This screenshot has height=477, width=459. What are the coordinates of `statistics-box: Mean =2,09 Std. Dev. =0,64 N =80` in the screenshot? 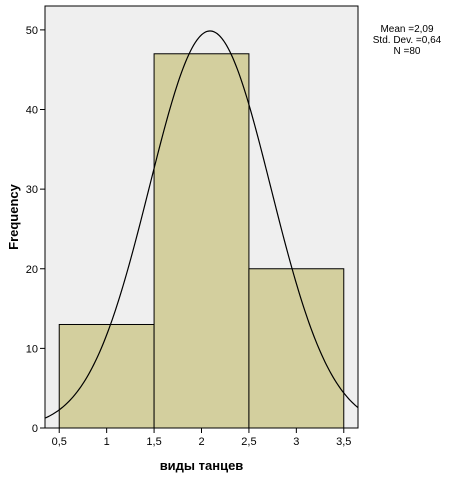 It's located at (407, 40).